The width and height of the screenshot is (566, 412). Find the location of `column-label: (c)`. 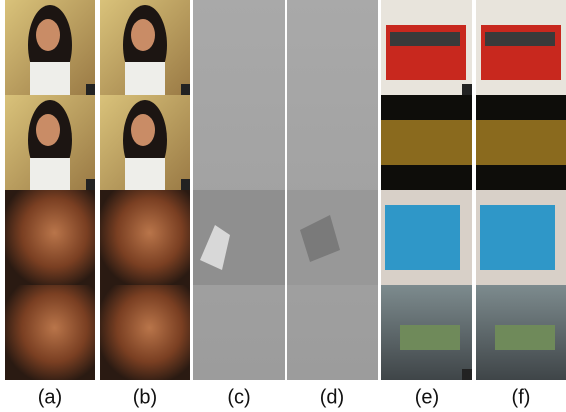

column-label: (c) is located at coordinates (238, 397).